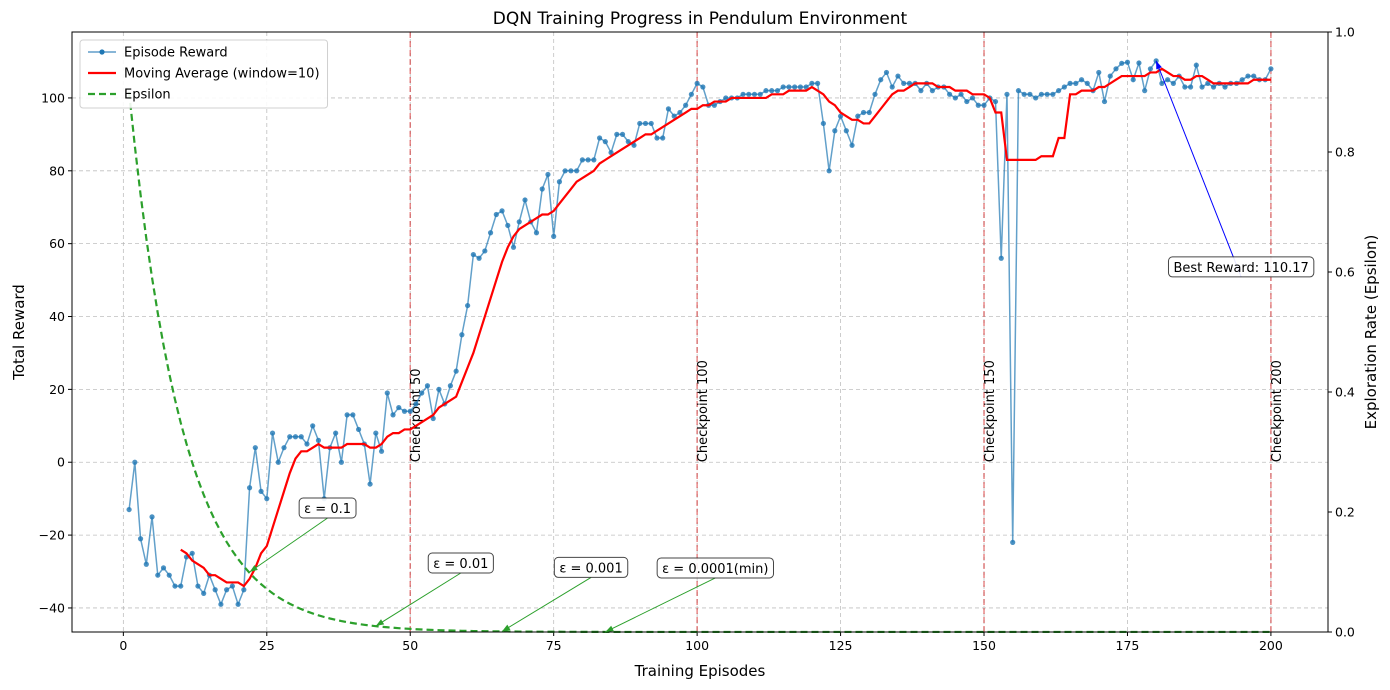 This screenshot has height=690, width=1390. What do you see at coordinates (1240, 268) in the screenshot?
I see `annotation-text: Best Reward: 110.17` at bounding box center [1240, 268].